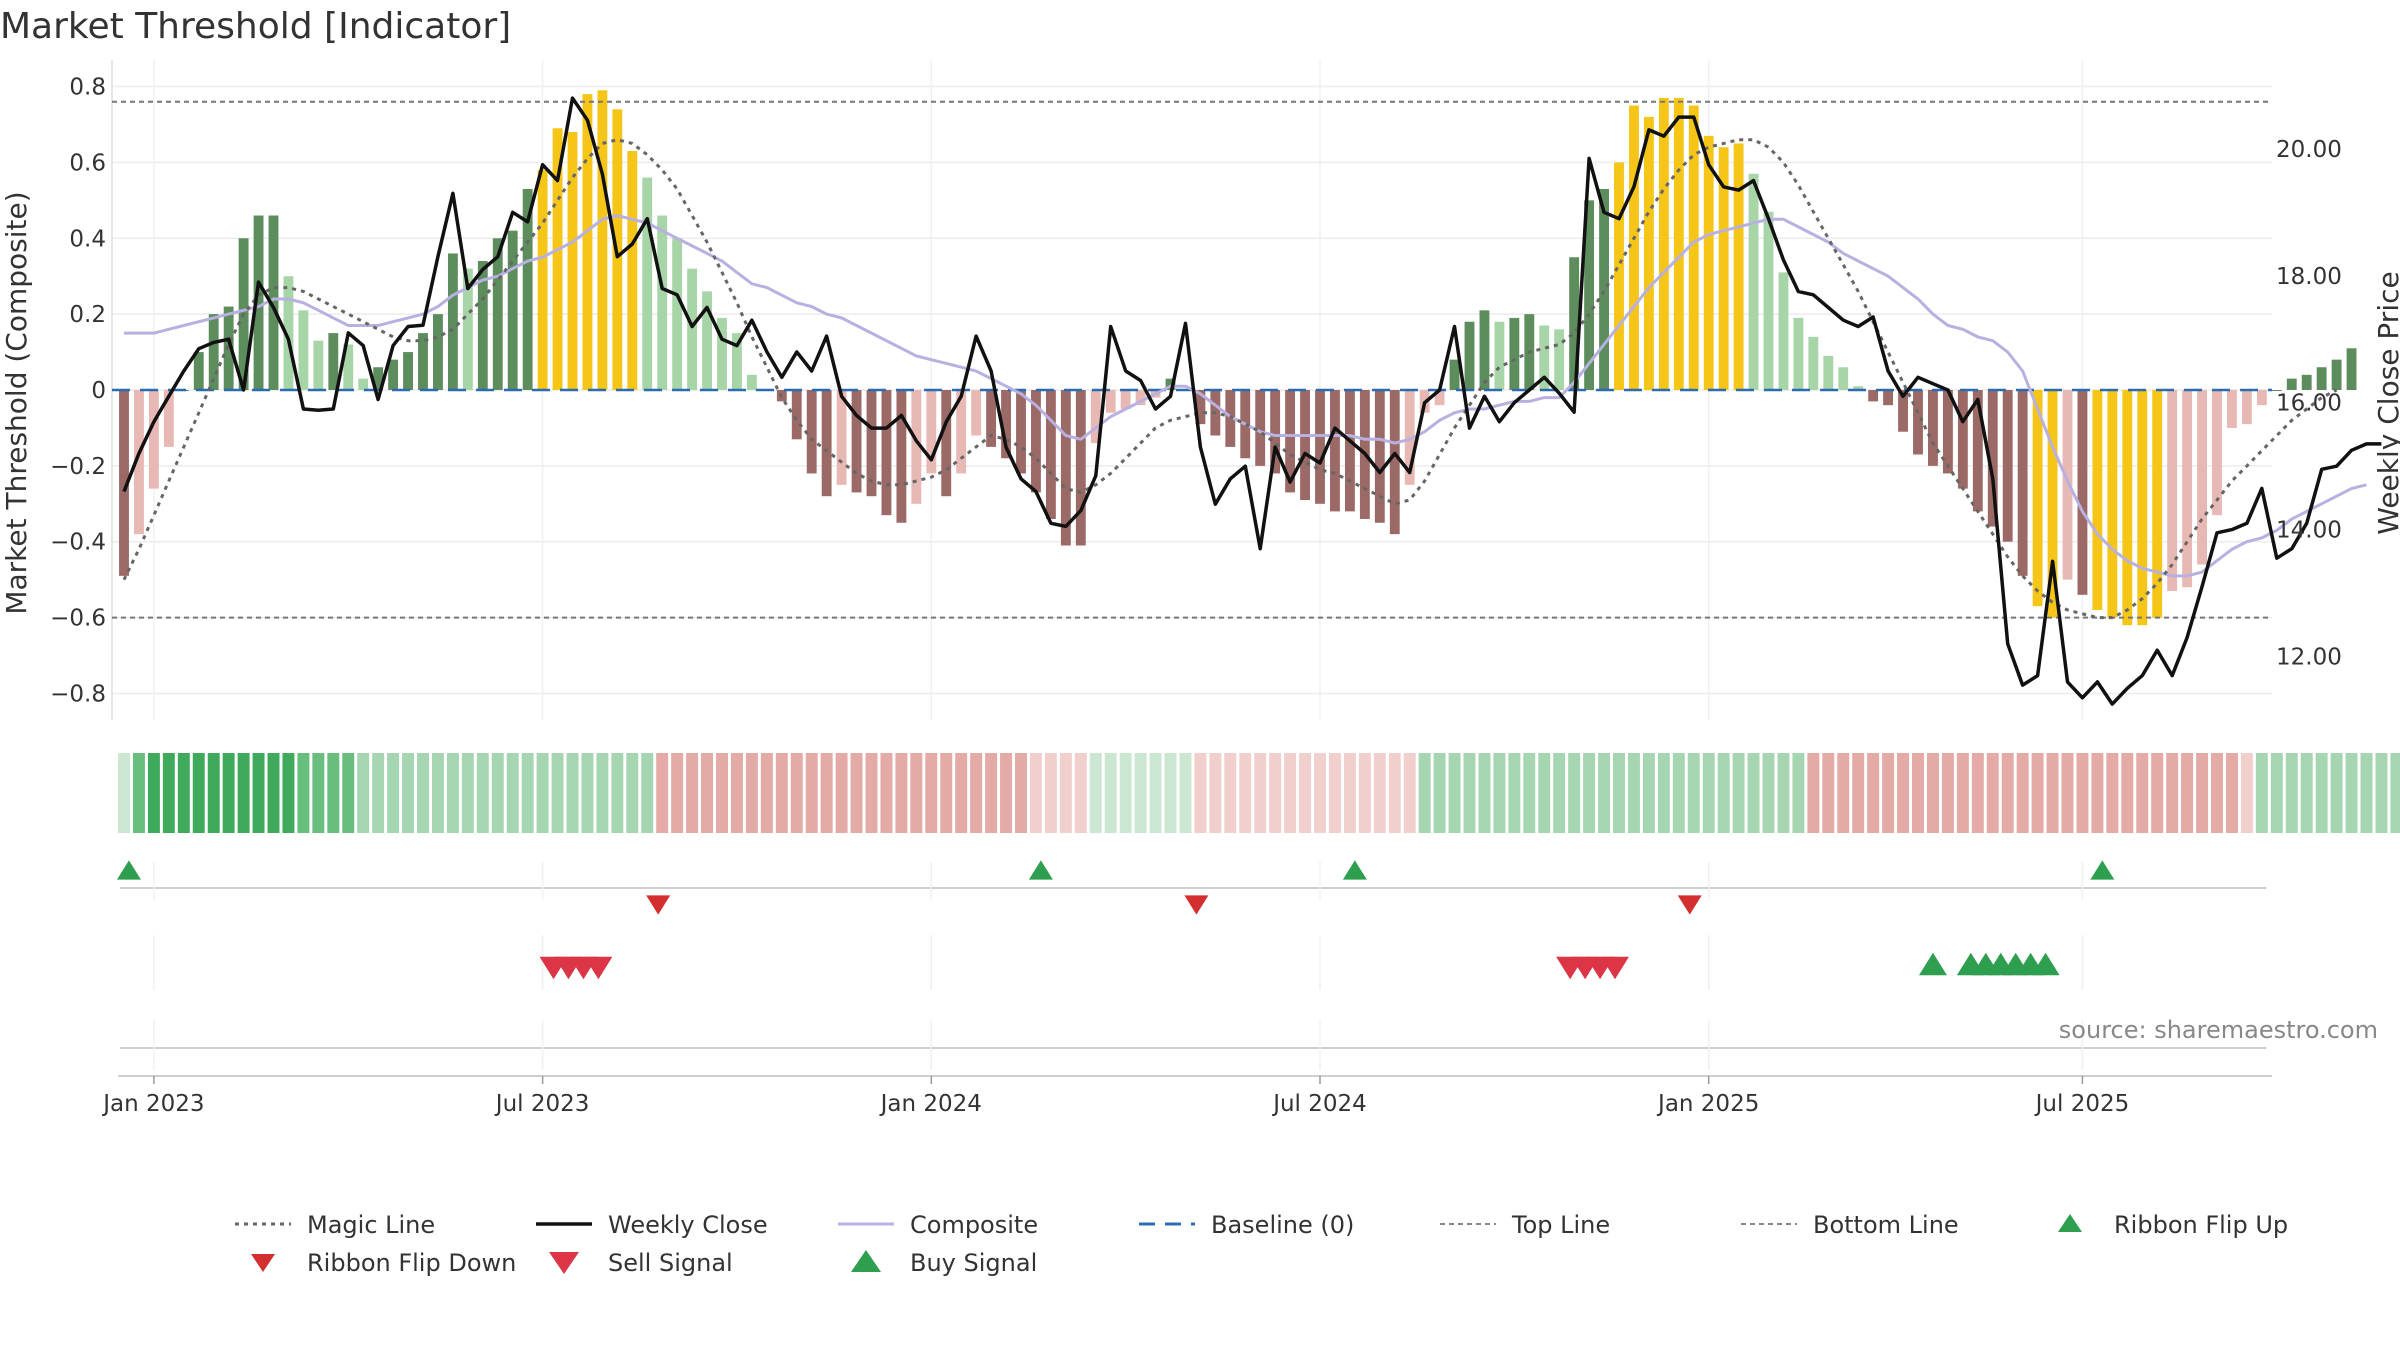  I want to click on legend-item: Ribbon Flip Down, so click(383, 1263).